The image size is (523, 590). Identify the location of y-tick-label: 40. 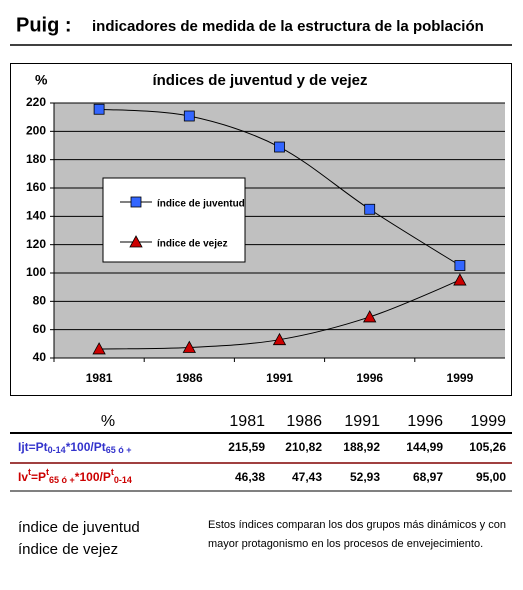
(40, 357).